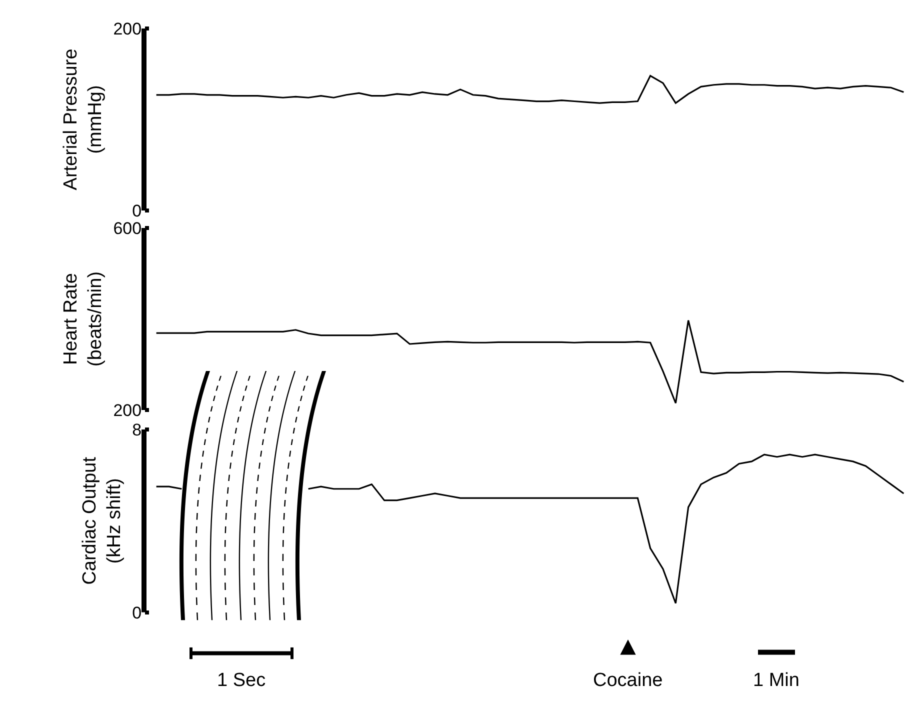  Describe the element at coordinates (628, 680) in the screenshot. I see `text: Cocaine` at that location.